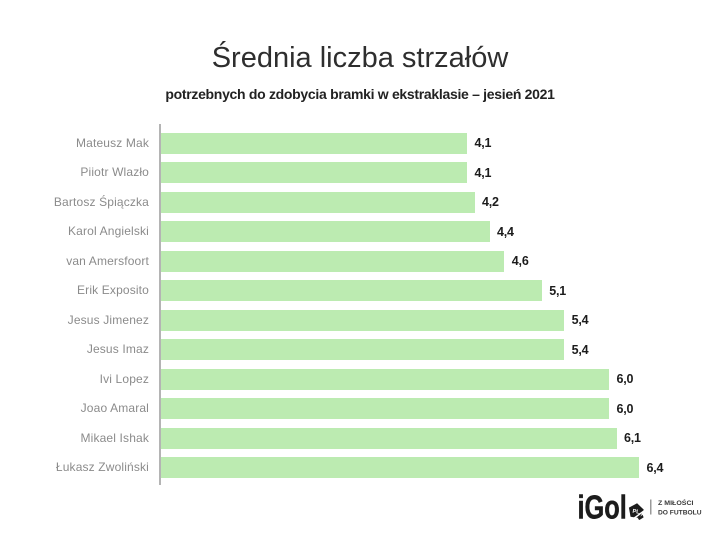  What do you see at coordinates (636, 512) in the screenshot?
I see `svg-text: PL` at bounding box center [636, 512].